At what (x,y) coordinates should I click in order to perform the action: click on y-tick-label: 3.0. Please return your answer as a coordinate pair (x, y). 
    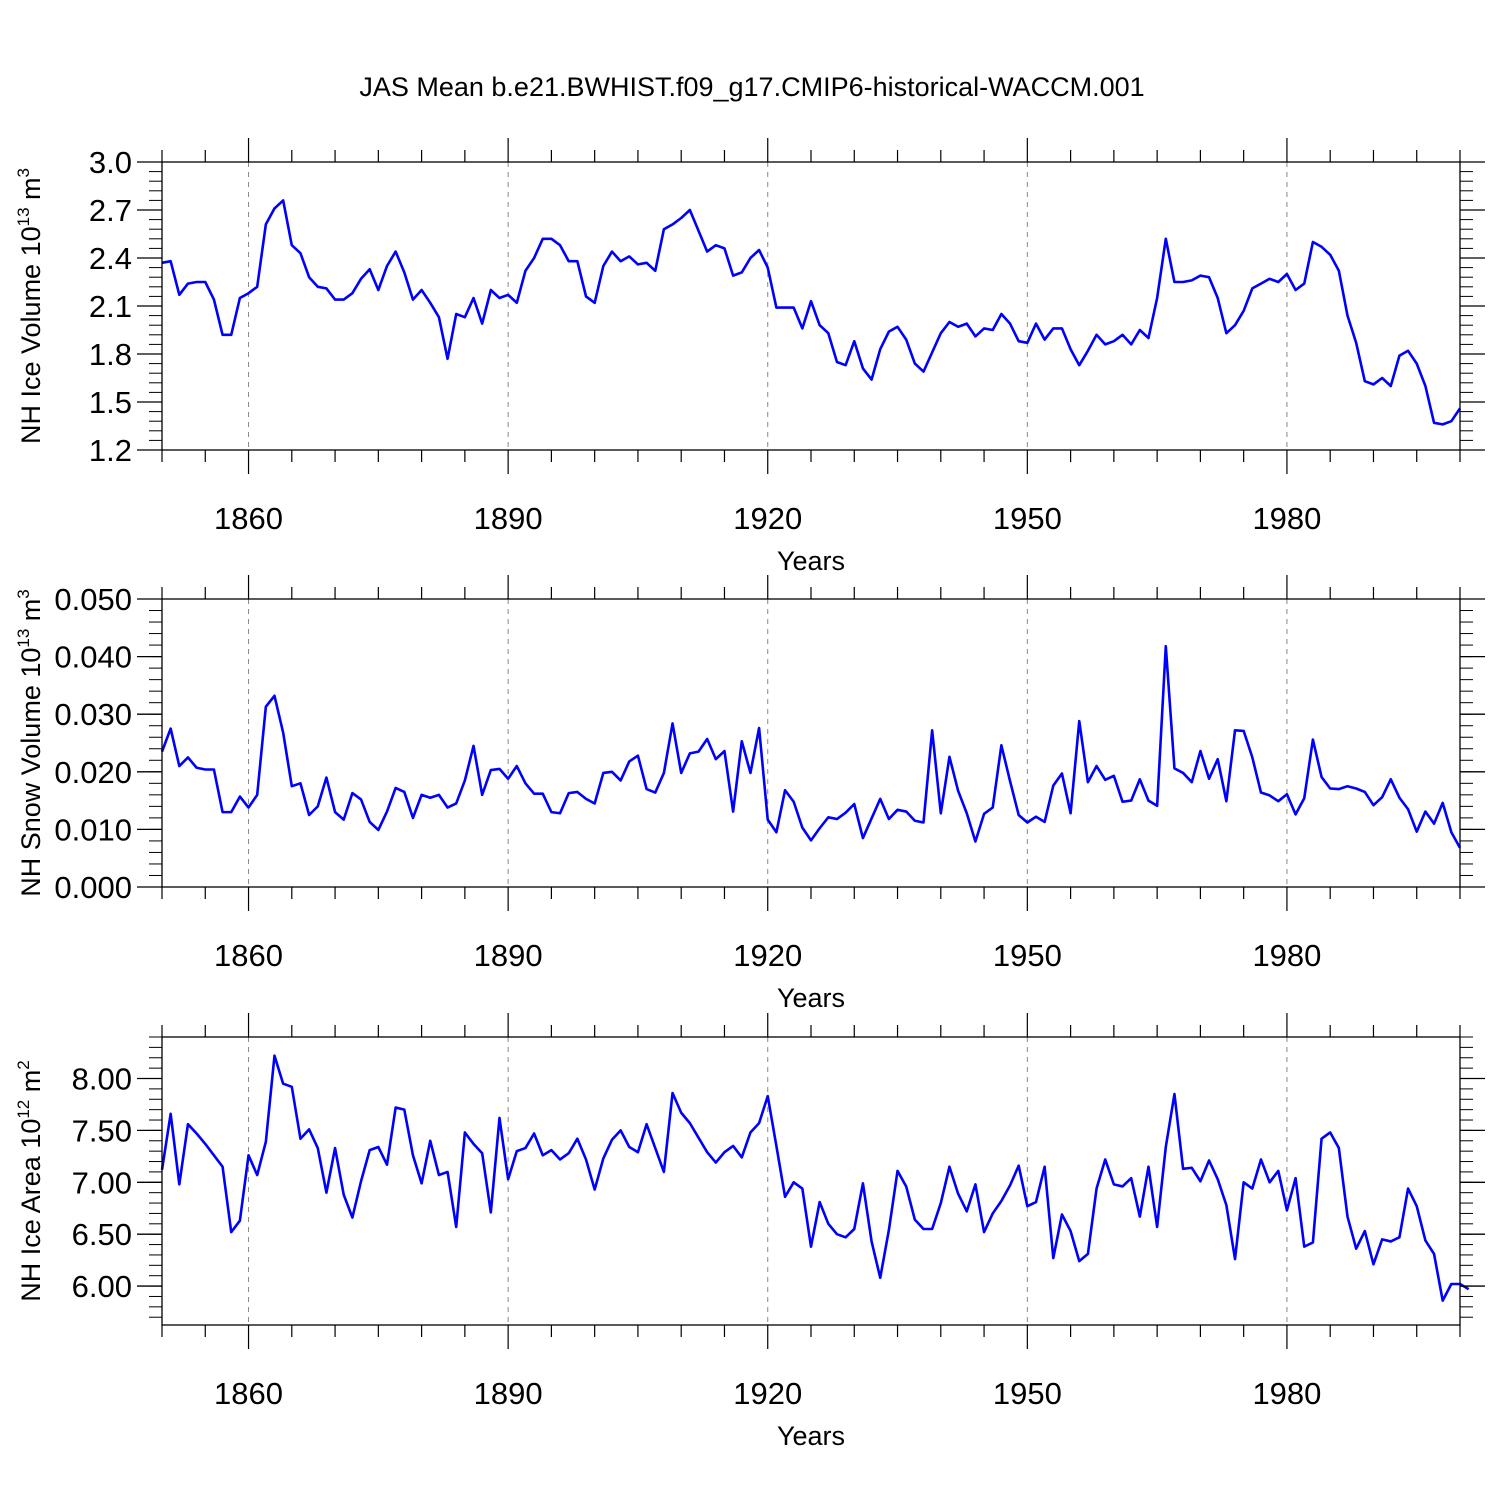
    Looking at the image, I should click on (110, 162).